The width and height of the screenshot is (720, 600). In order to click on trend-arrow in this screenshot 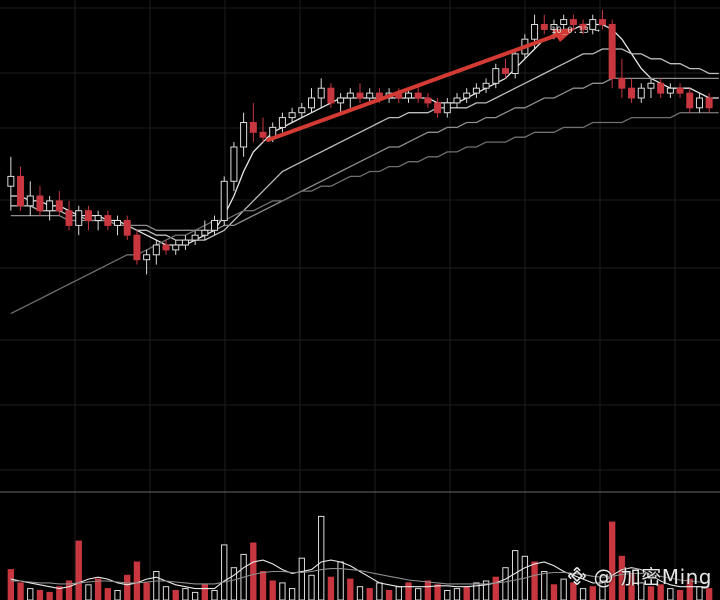, I will do `click(421, 85)`.